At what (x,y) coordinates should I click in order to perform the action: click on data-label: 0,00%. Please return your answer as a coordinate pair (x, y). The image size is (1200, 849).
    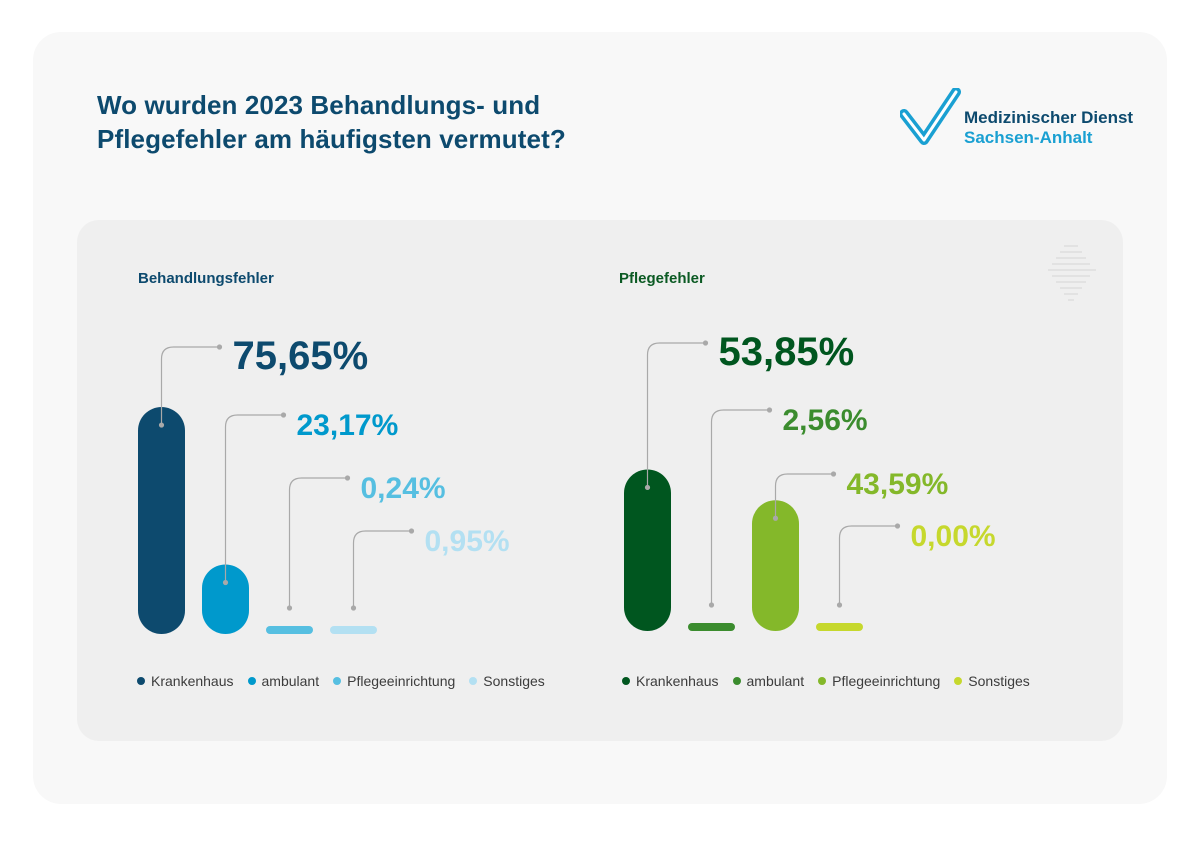
    Looking at the image, I should click on (953, 536).